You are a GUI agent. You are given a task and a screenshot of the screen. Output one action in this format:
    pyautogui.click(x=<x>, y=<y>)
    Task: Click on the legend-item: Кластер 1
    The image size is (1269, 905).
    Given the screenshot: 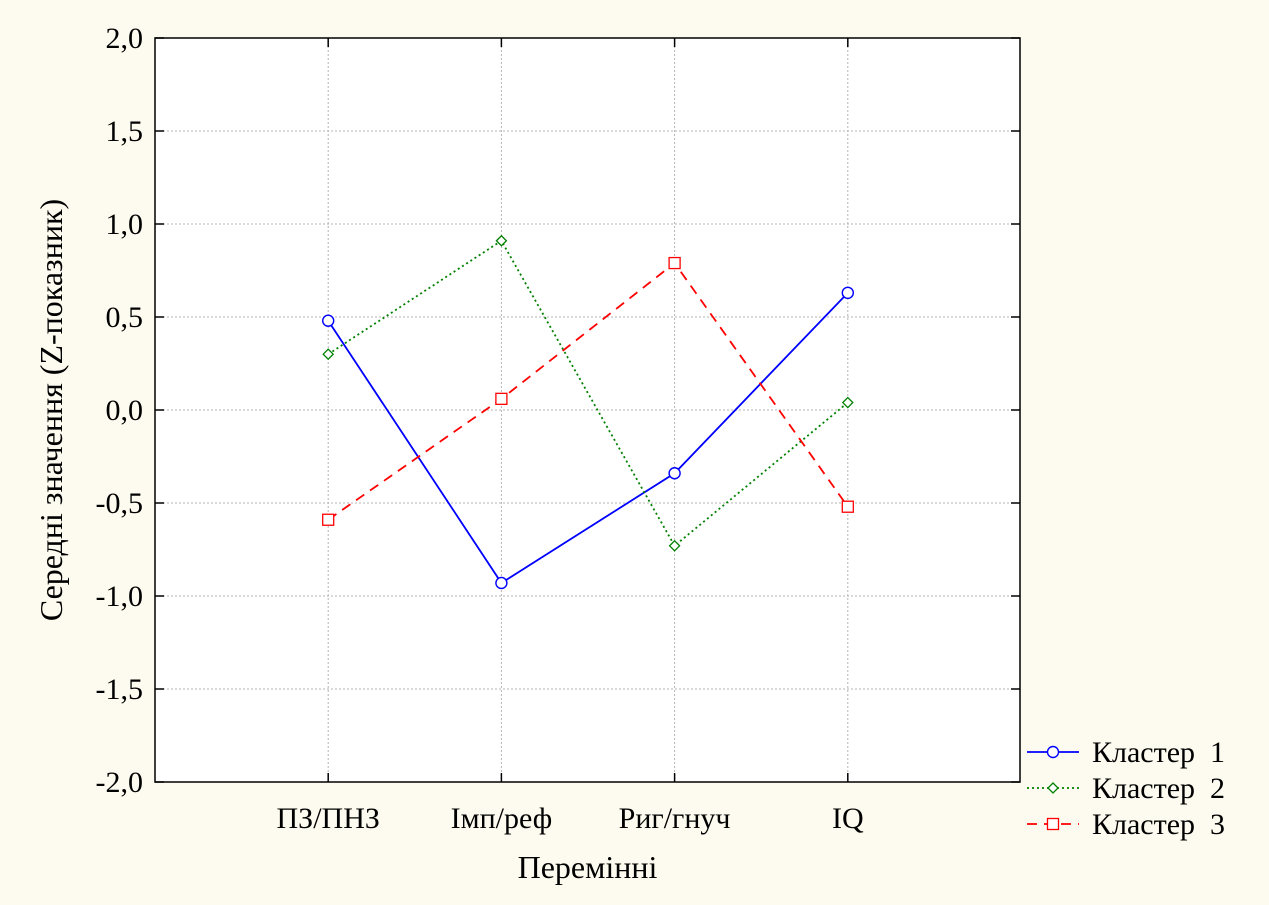 What is the action you would take?
    pyautogui.click(x=1126, y=752)
    